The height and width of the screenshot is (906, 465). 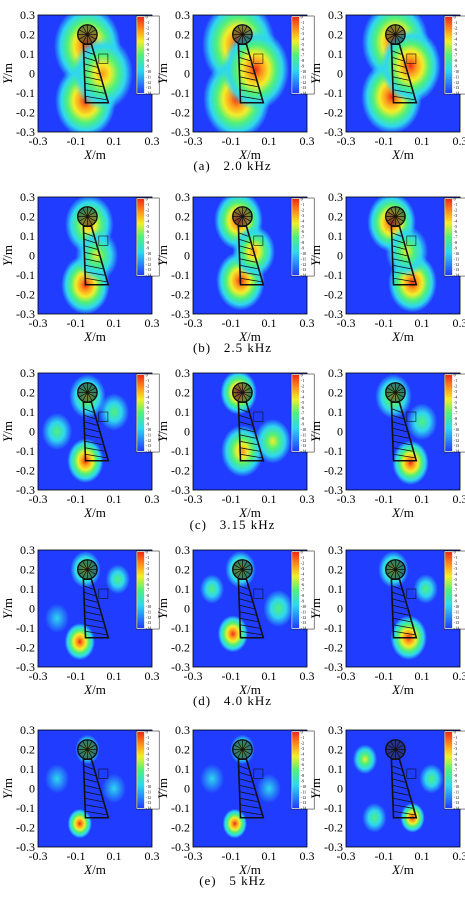 What do you see at coordinates (76, 499) in the screenshot?
I see `x-tick-label: -0.1` at bounding box center [76, 499].